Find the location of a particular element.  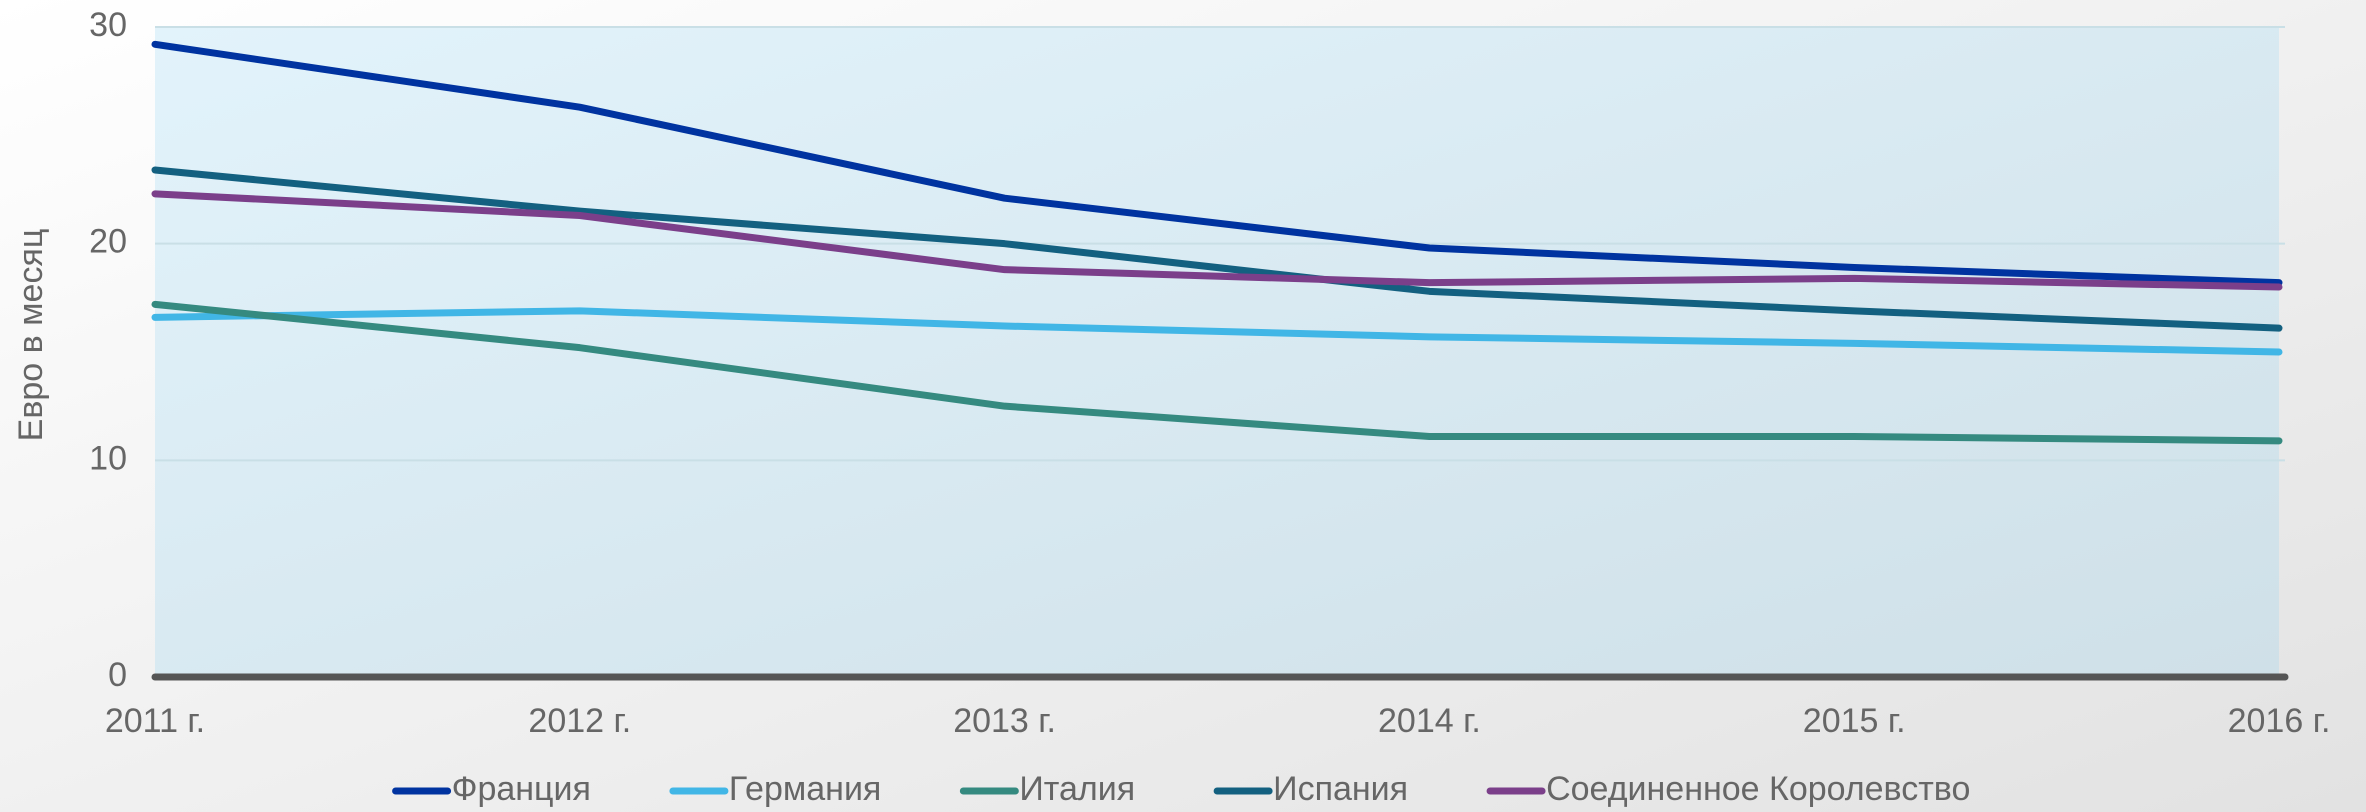

legend-label: Испания is located at coordinates (1340, 789).